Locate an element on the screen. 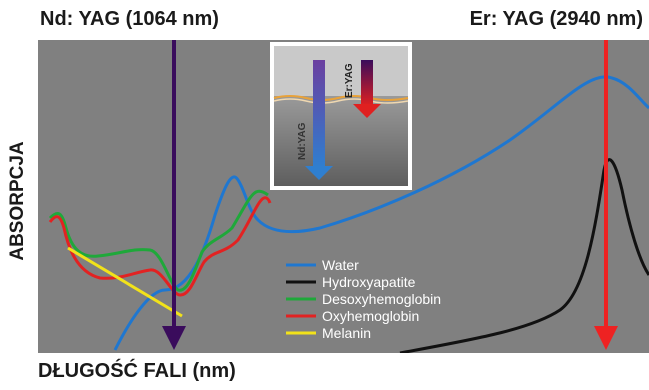 The height and width of the screenshot is (390, 649). legend-desoxyhemoglobin: Desoxyhemoglobin is located at coordinates (381, 299).